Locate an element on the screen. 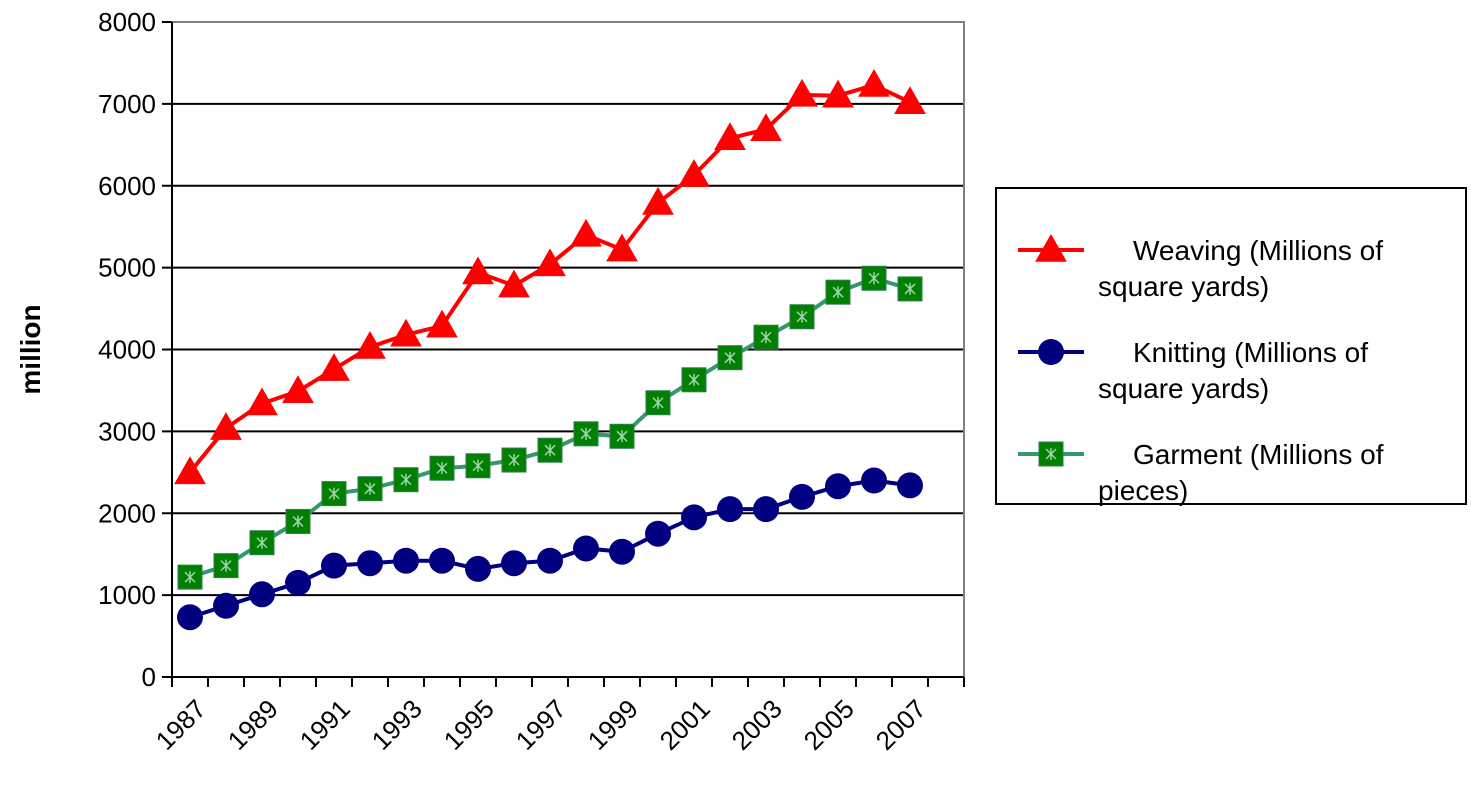 The image size is (1471, 793). x-tick-label: 1997 is located at coordinates (541, 725).